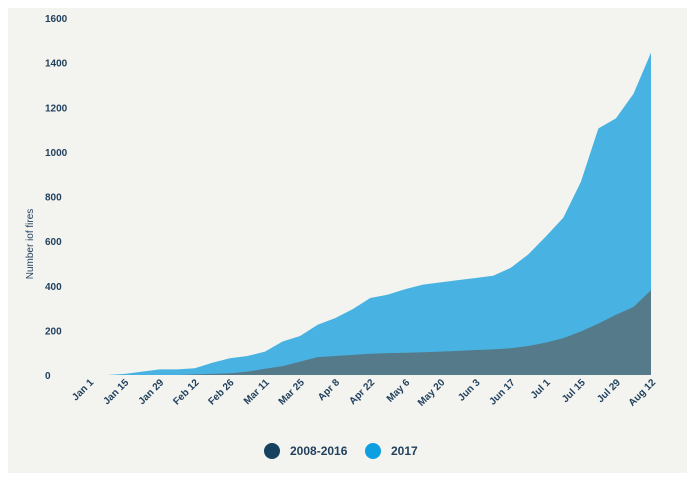 This screenshot has height=484, width=695. Describe the element at coordinates (30, 244) in the screenshot. I see `y-axis-label: Number iof fires` at that location.